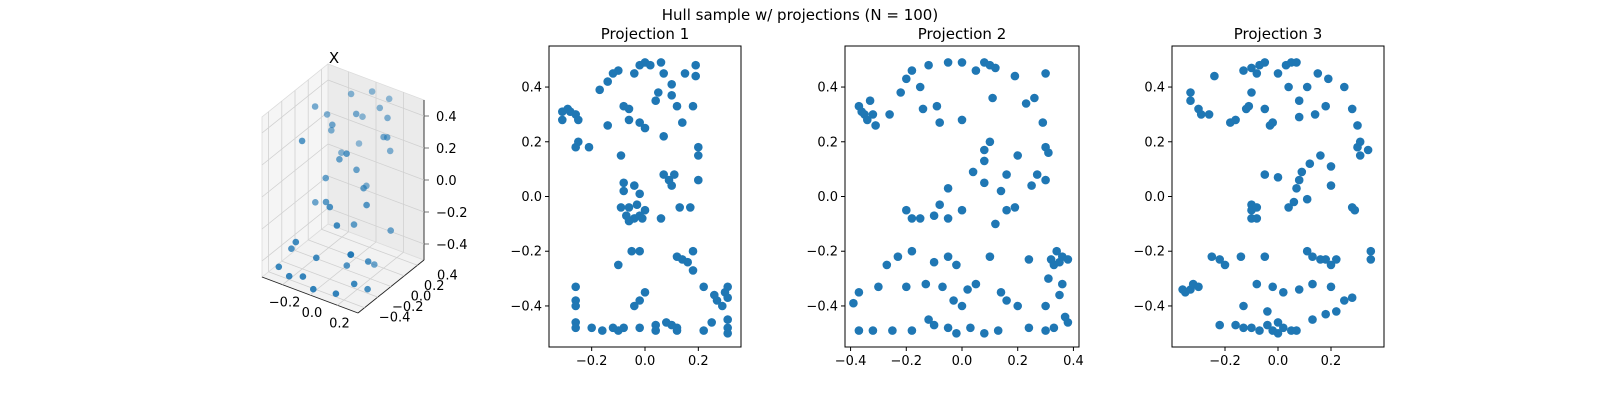 The image size is (1600, 400). Describe the element at coordinates (531, 88) in the screenshot. I see `y-tick-label: 0.4` at that location.